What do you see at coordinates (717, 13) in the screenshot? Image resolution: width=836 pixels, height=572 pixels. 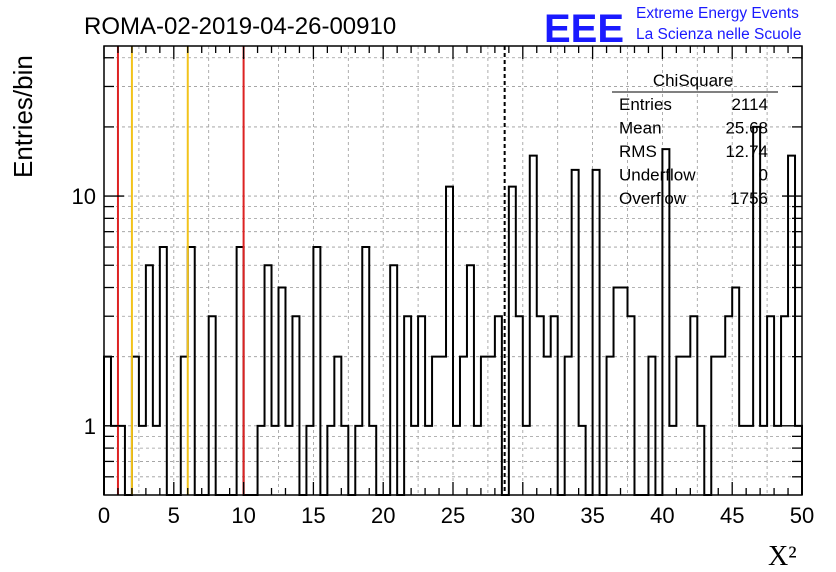 I see `logo-line1: Extreme Energy Events` at bounding box center [717, 13].